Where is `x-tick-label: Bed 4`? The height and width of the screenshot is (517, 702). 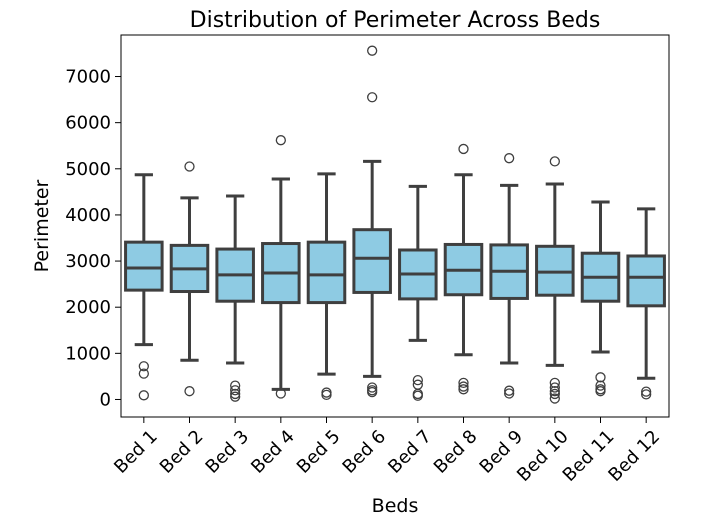 x-tick-label: Bed 4 is located at coordinates (273, 452).